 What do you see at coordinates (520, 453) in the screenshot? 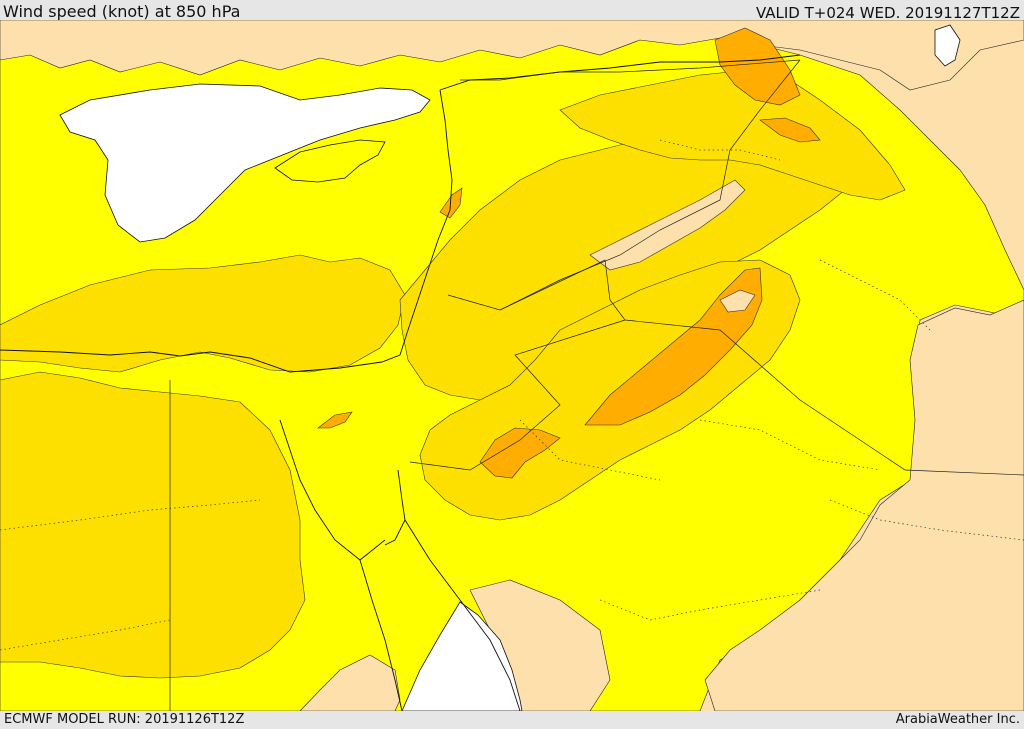
I see `streak-jordan` at bounding box center [520, 453].